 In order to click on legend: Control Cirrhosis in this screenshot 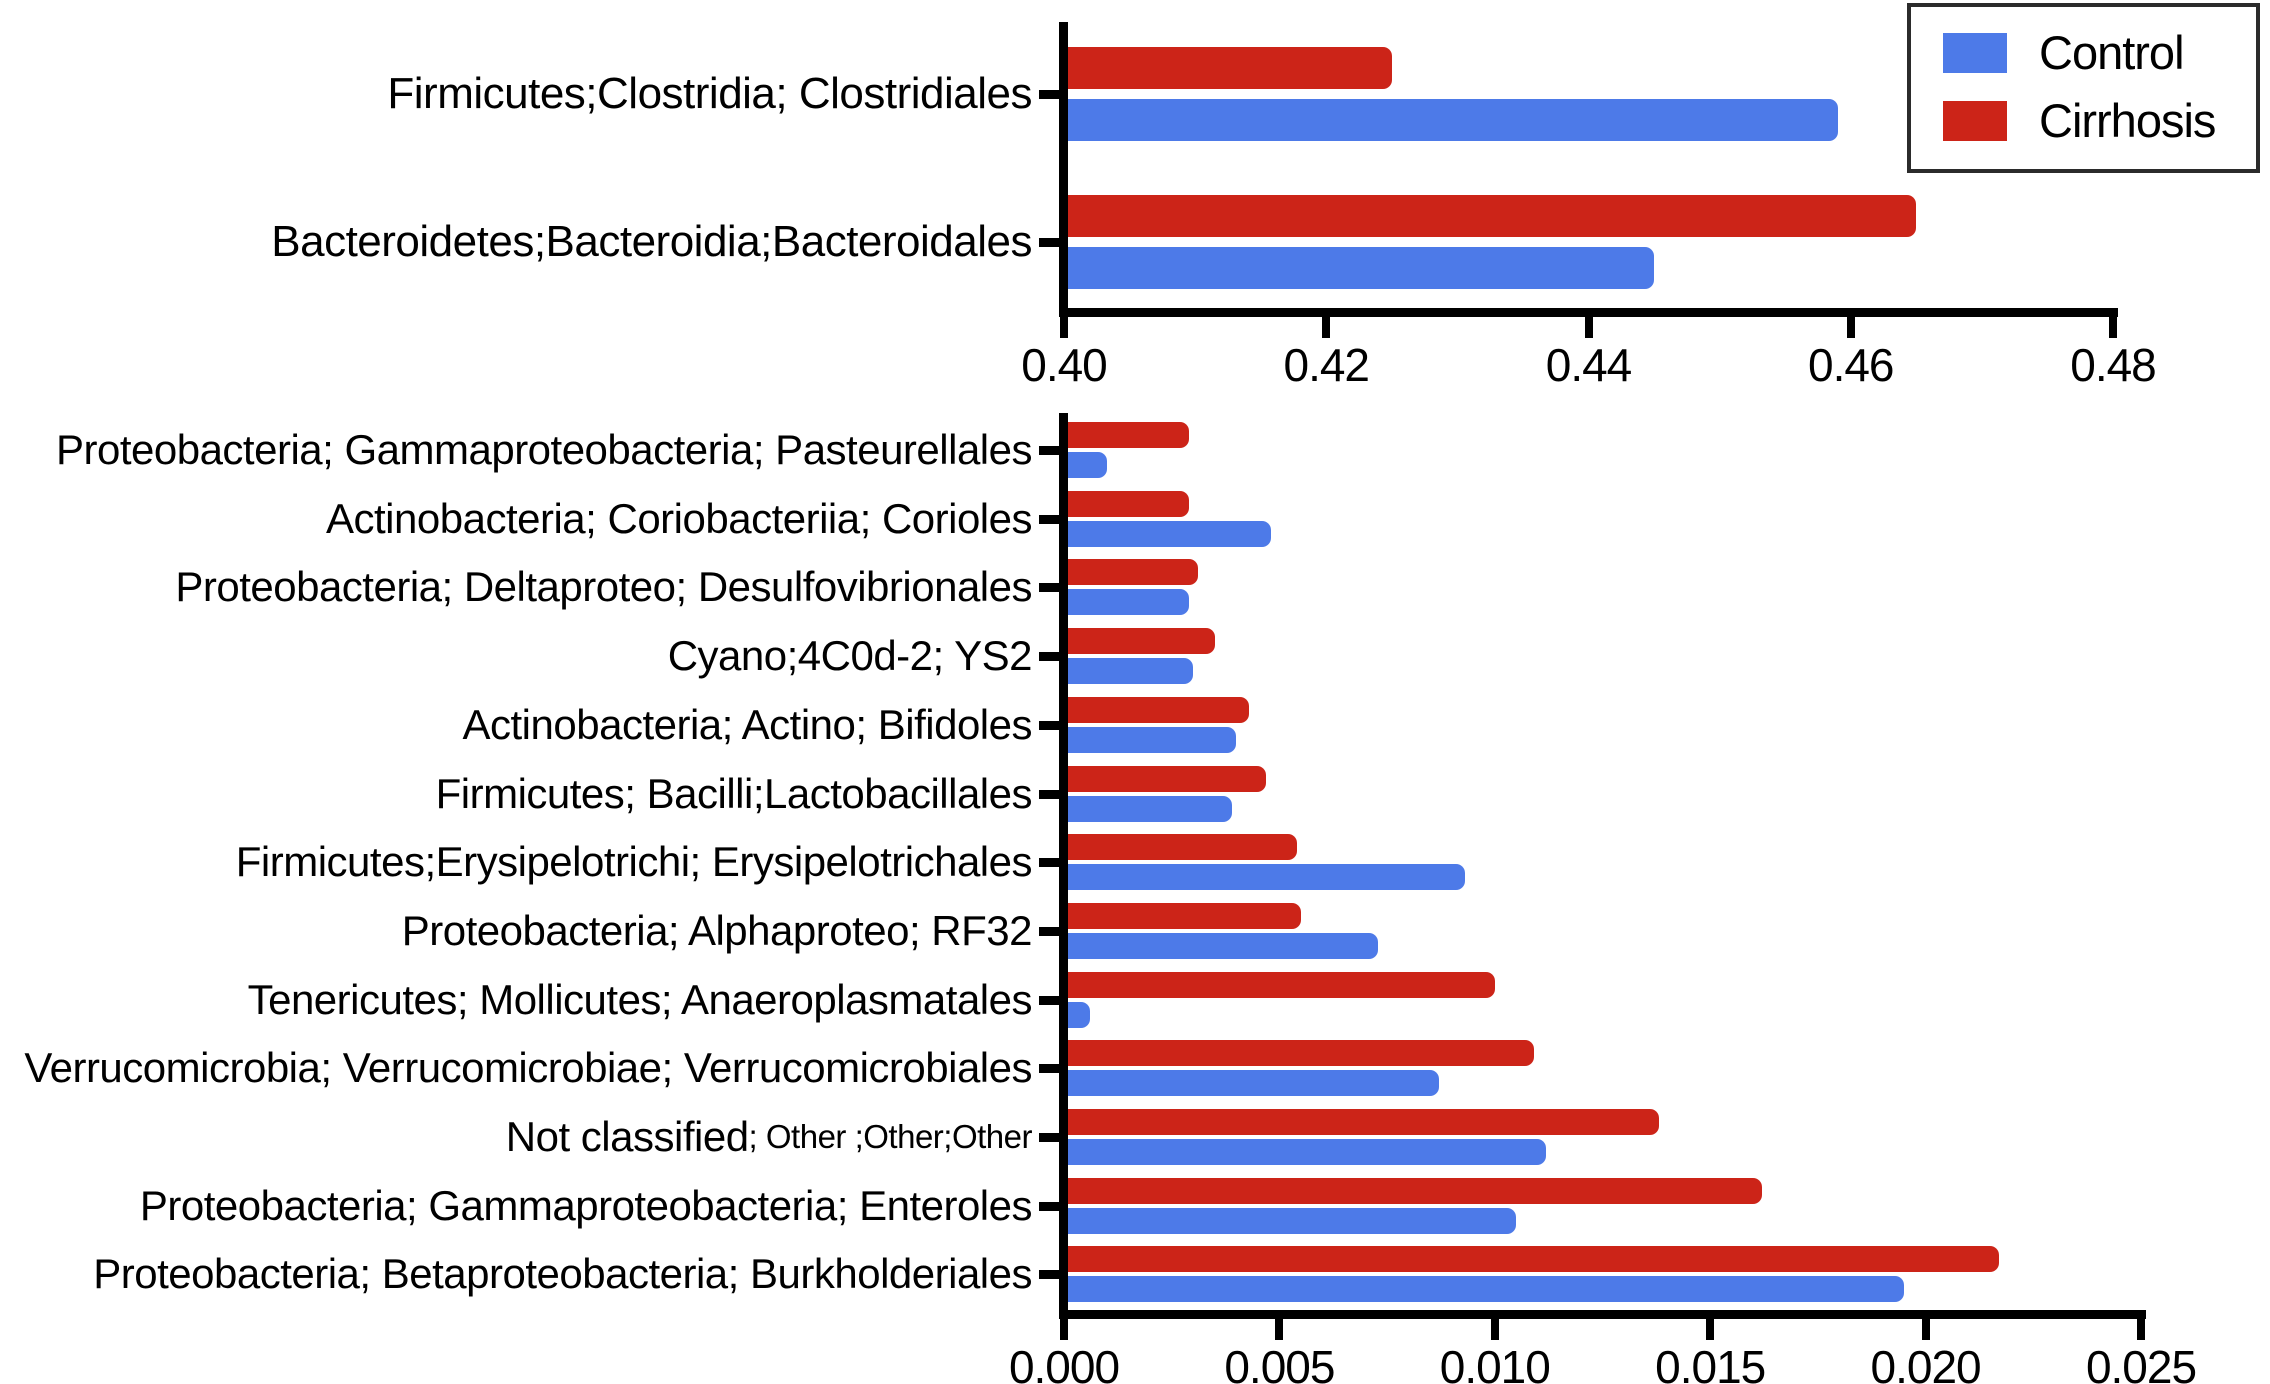, I will do `click(2083, 88)`.